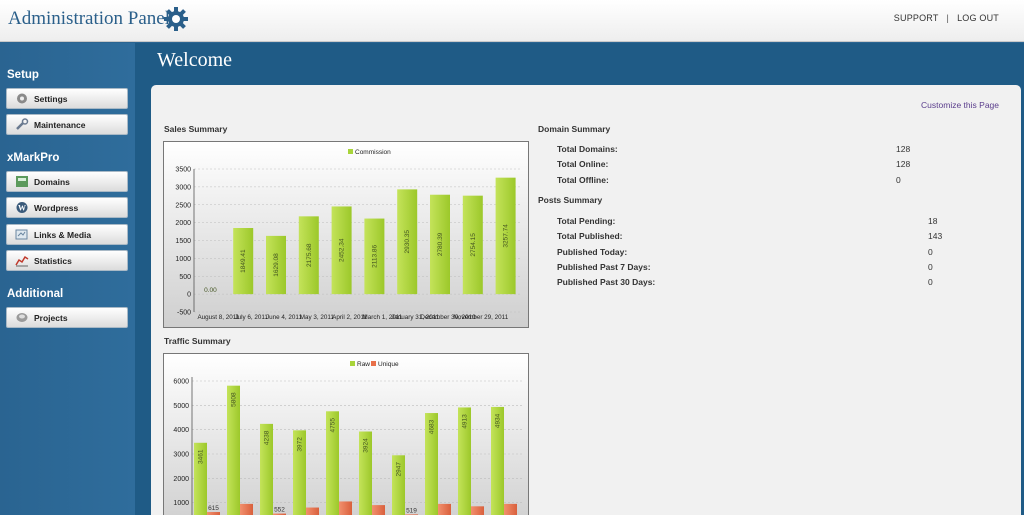 Image resolution: width=1024 pixels, height=515 pixels. What do you see at coordinates (512, 21) in the screenshot?
I see `top-header: Administration Panel SUPPORT | LOG OUT` at bounding box center [512, 21].